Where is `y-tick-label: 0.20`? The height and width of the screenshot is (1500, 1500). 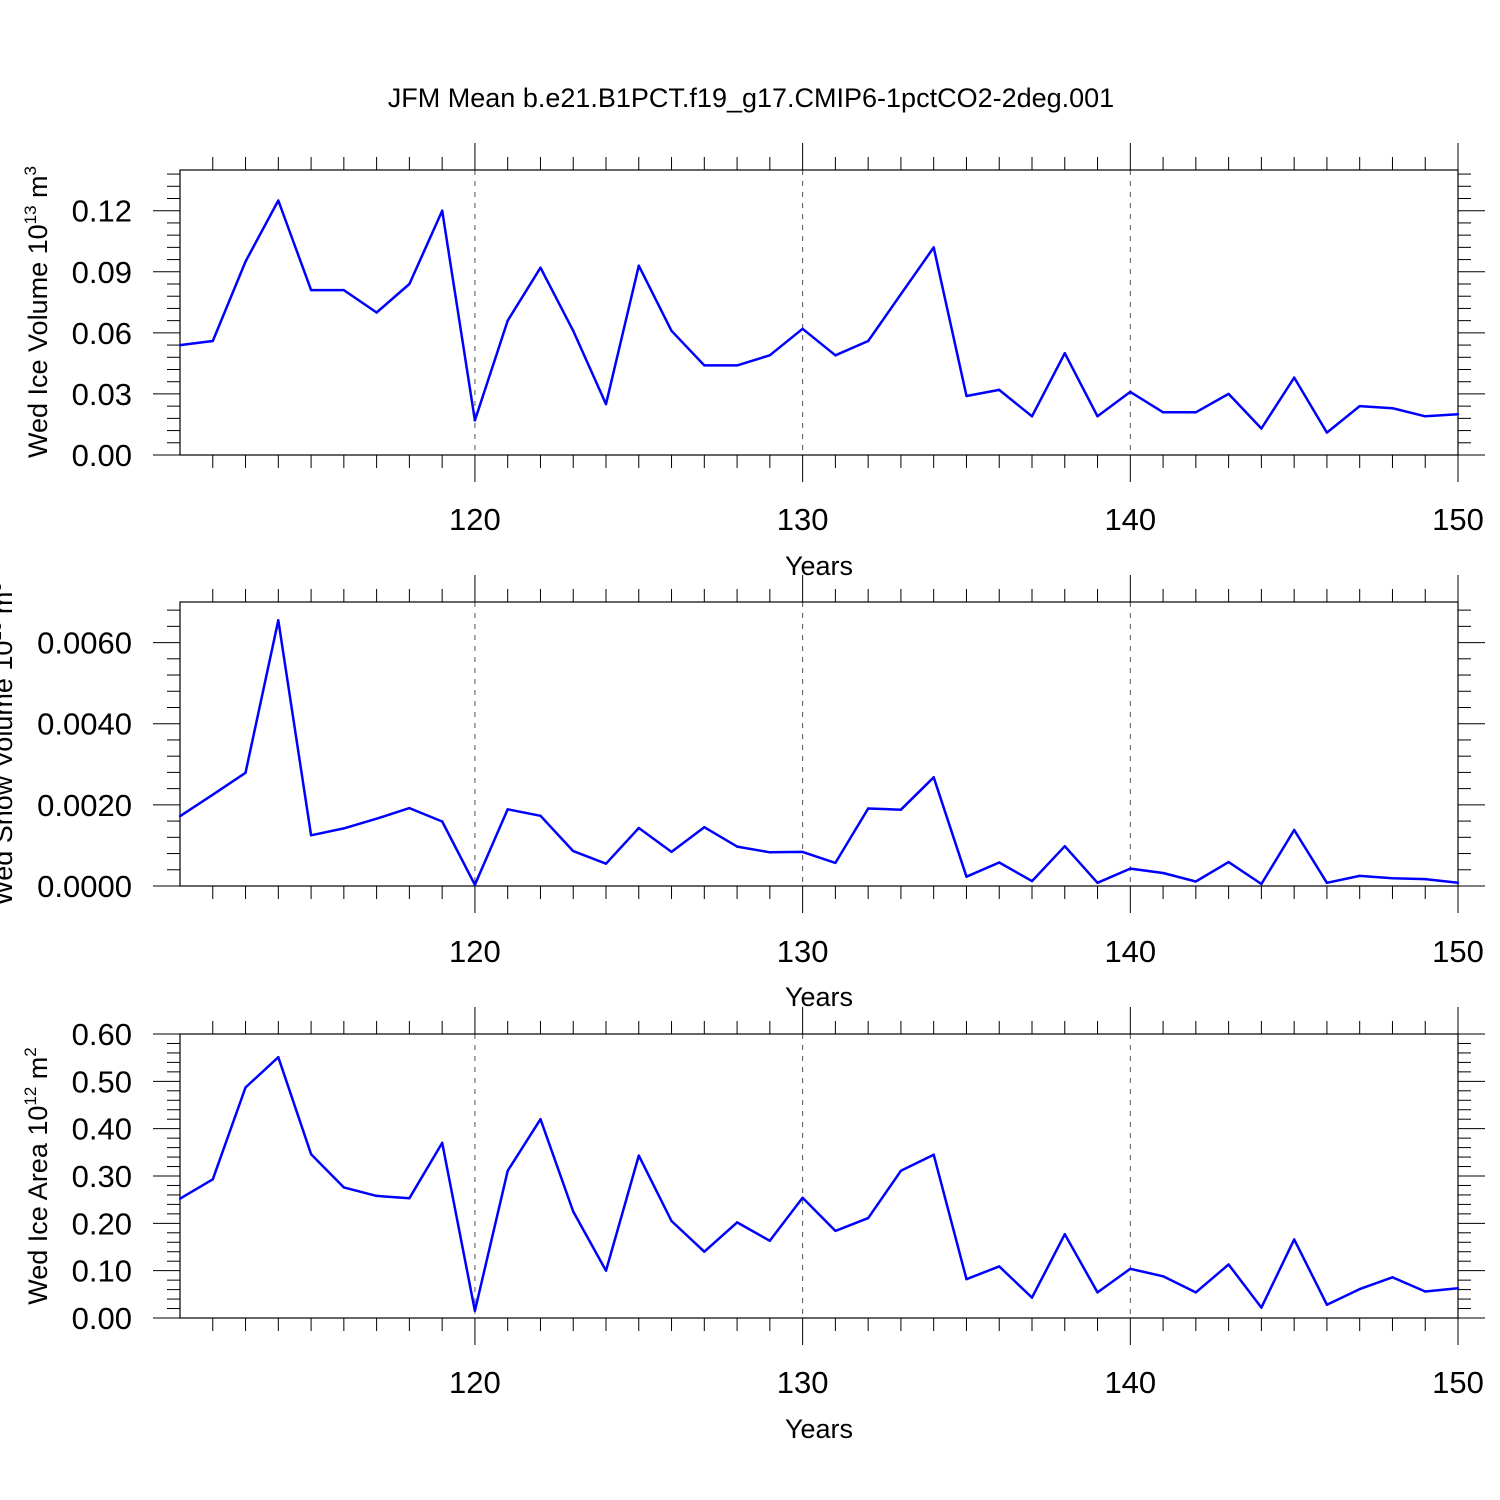
y-tick-label: 0.20 is located at coordinates (102, 1223).